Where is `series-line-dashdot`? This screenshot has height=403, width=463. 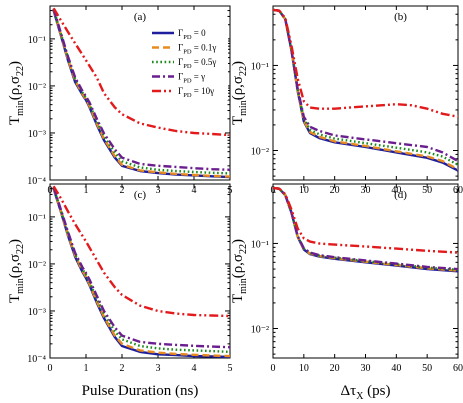 series-line-dashdot is located at coordinates (365, 228).